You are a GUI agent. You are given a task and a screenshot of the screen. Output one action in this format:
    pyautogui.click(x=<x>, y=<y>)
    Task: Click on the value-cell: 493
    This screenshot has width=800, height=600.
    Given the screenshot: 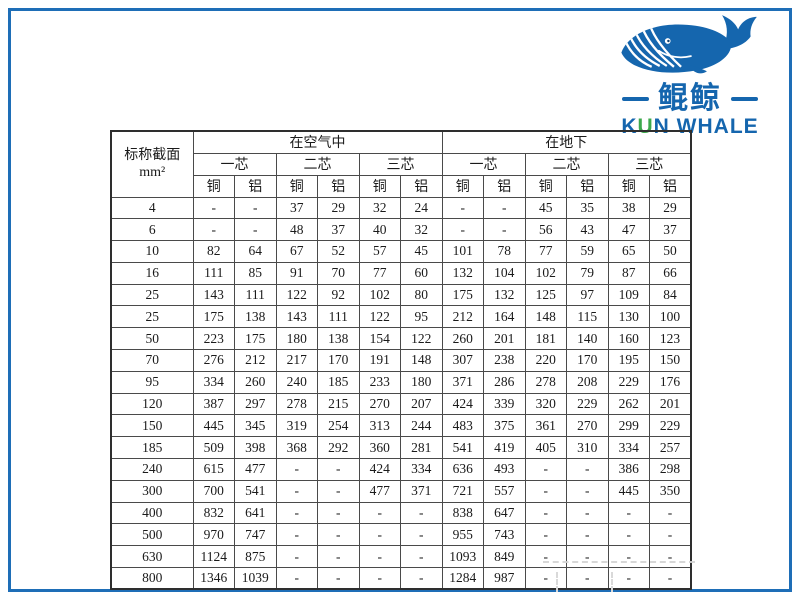 What is the action you would take?
    pyautogui.click(x=504, y=469)
    